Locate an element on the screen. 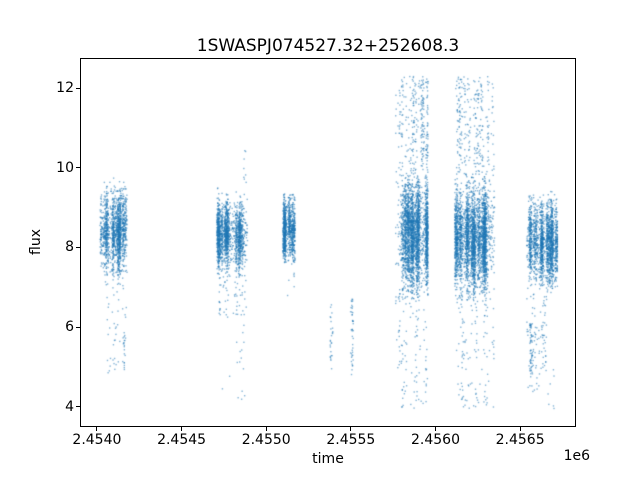  plot-title: 1SWASPJ074527.32+252608.3 is located at coordinates (328, 46).